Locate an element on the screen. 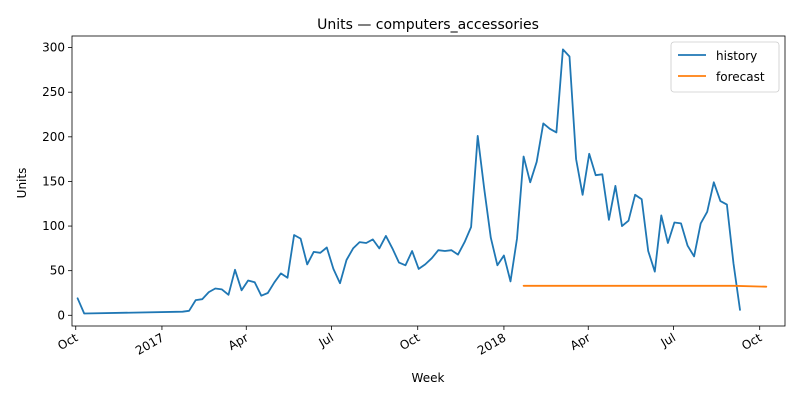  legend-label-history: history is located at coordinates (736, 56).